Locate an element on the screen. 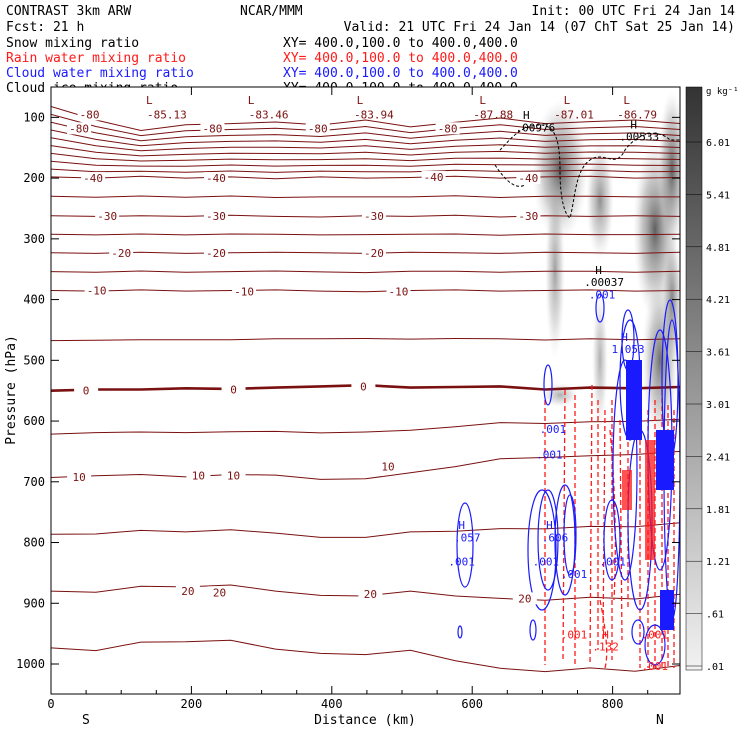 The image size is (740, 740). colorbar-label: 1.21 is located at coordinates (718, 562).